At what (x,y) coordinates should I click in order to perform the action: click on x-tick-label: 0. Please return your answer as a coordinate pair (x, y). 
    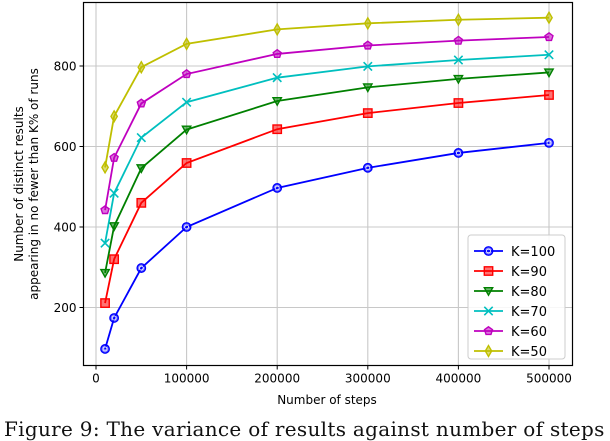
    Looking at the image, I should click on (96, 379).